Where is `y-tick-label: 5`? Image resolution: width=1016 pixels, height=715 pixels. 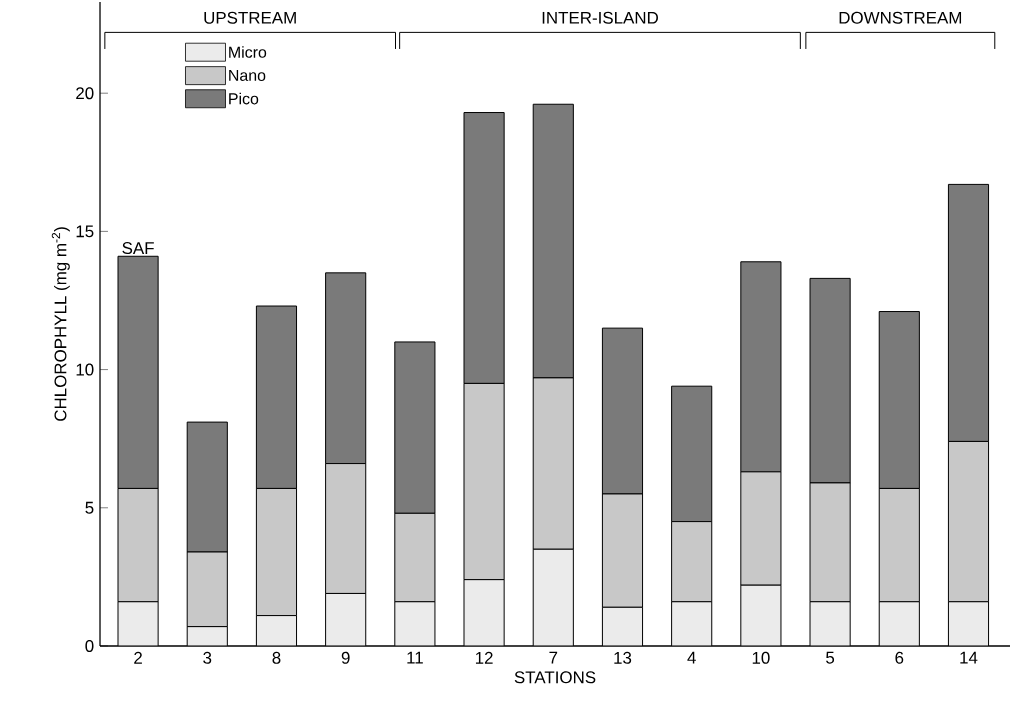
y-tick-label: 5 is located at coordinates (89, 507).